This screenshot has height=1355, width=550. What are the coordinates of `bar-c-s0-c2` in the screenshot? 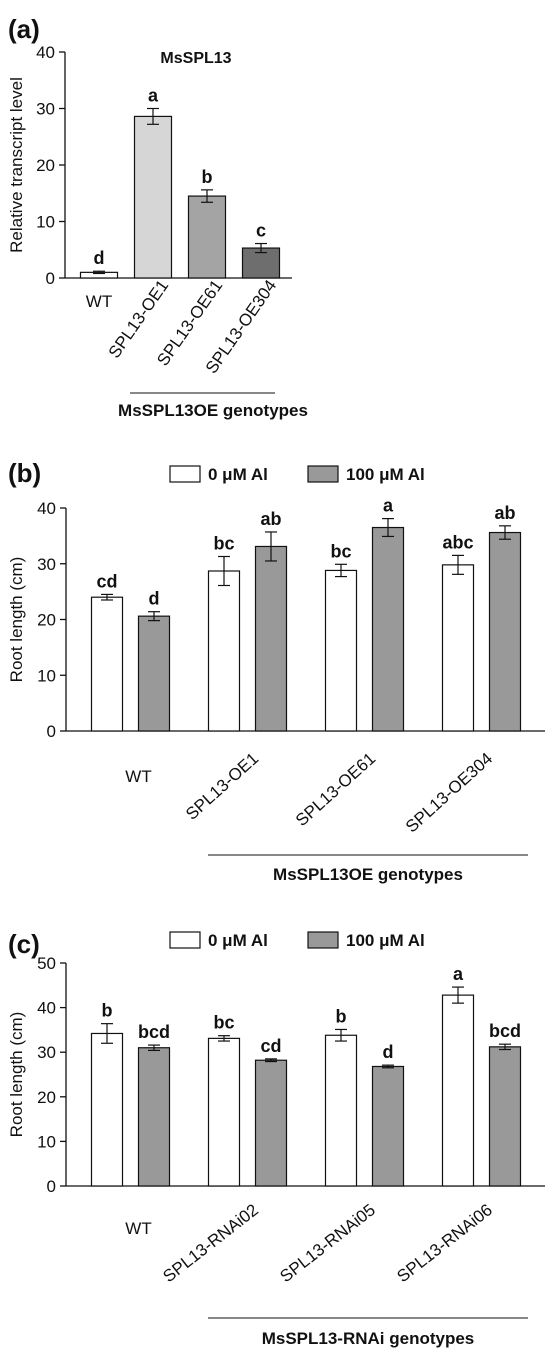 It's located at (341, 1110).